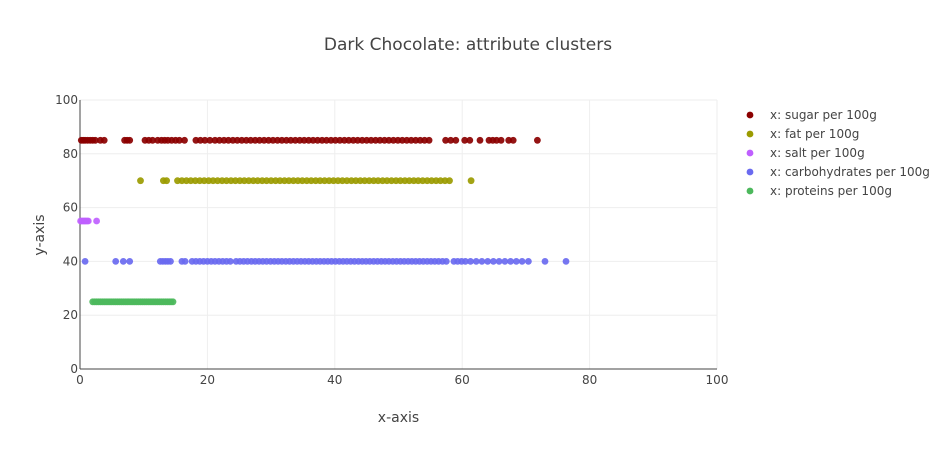 The image size is (936, 450). What do you see at coordinates (814, 134) in the screenshot?
I see `legend-label: x: fat per 100g` at bounding box center [814, 134].